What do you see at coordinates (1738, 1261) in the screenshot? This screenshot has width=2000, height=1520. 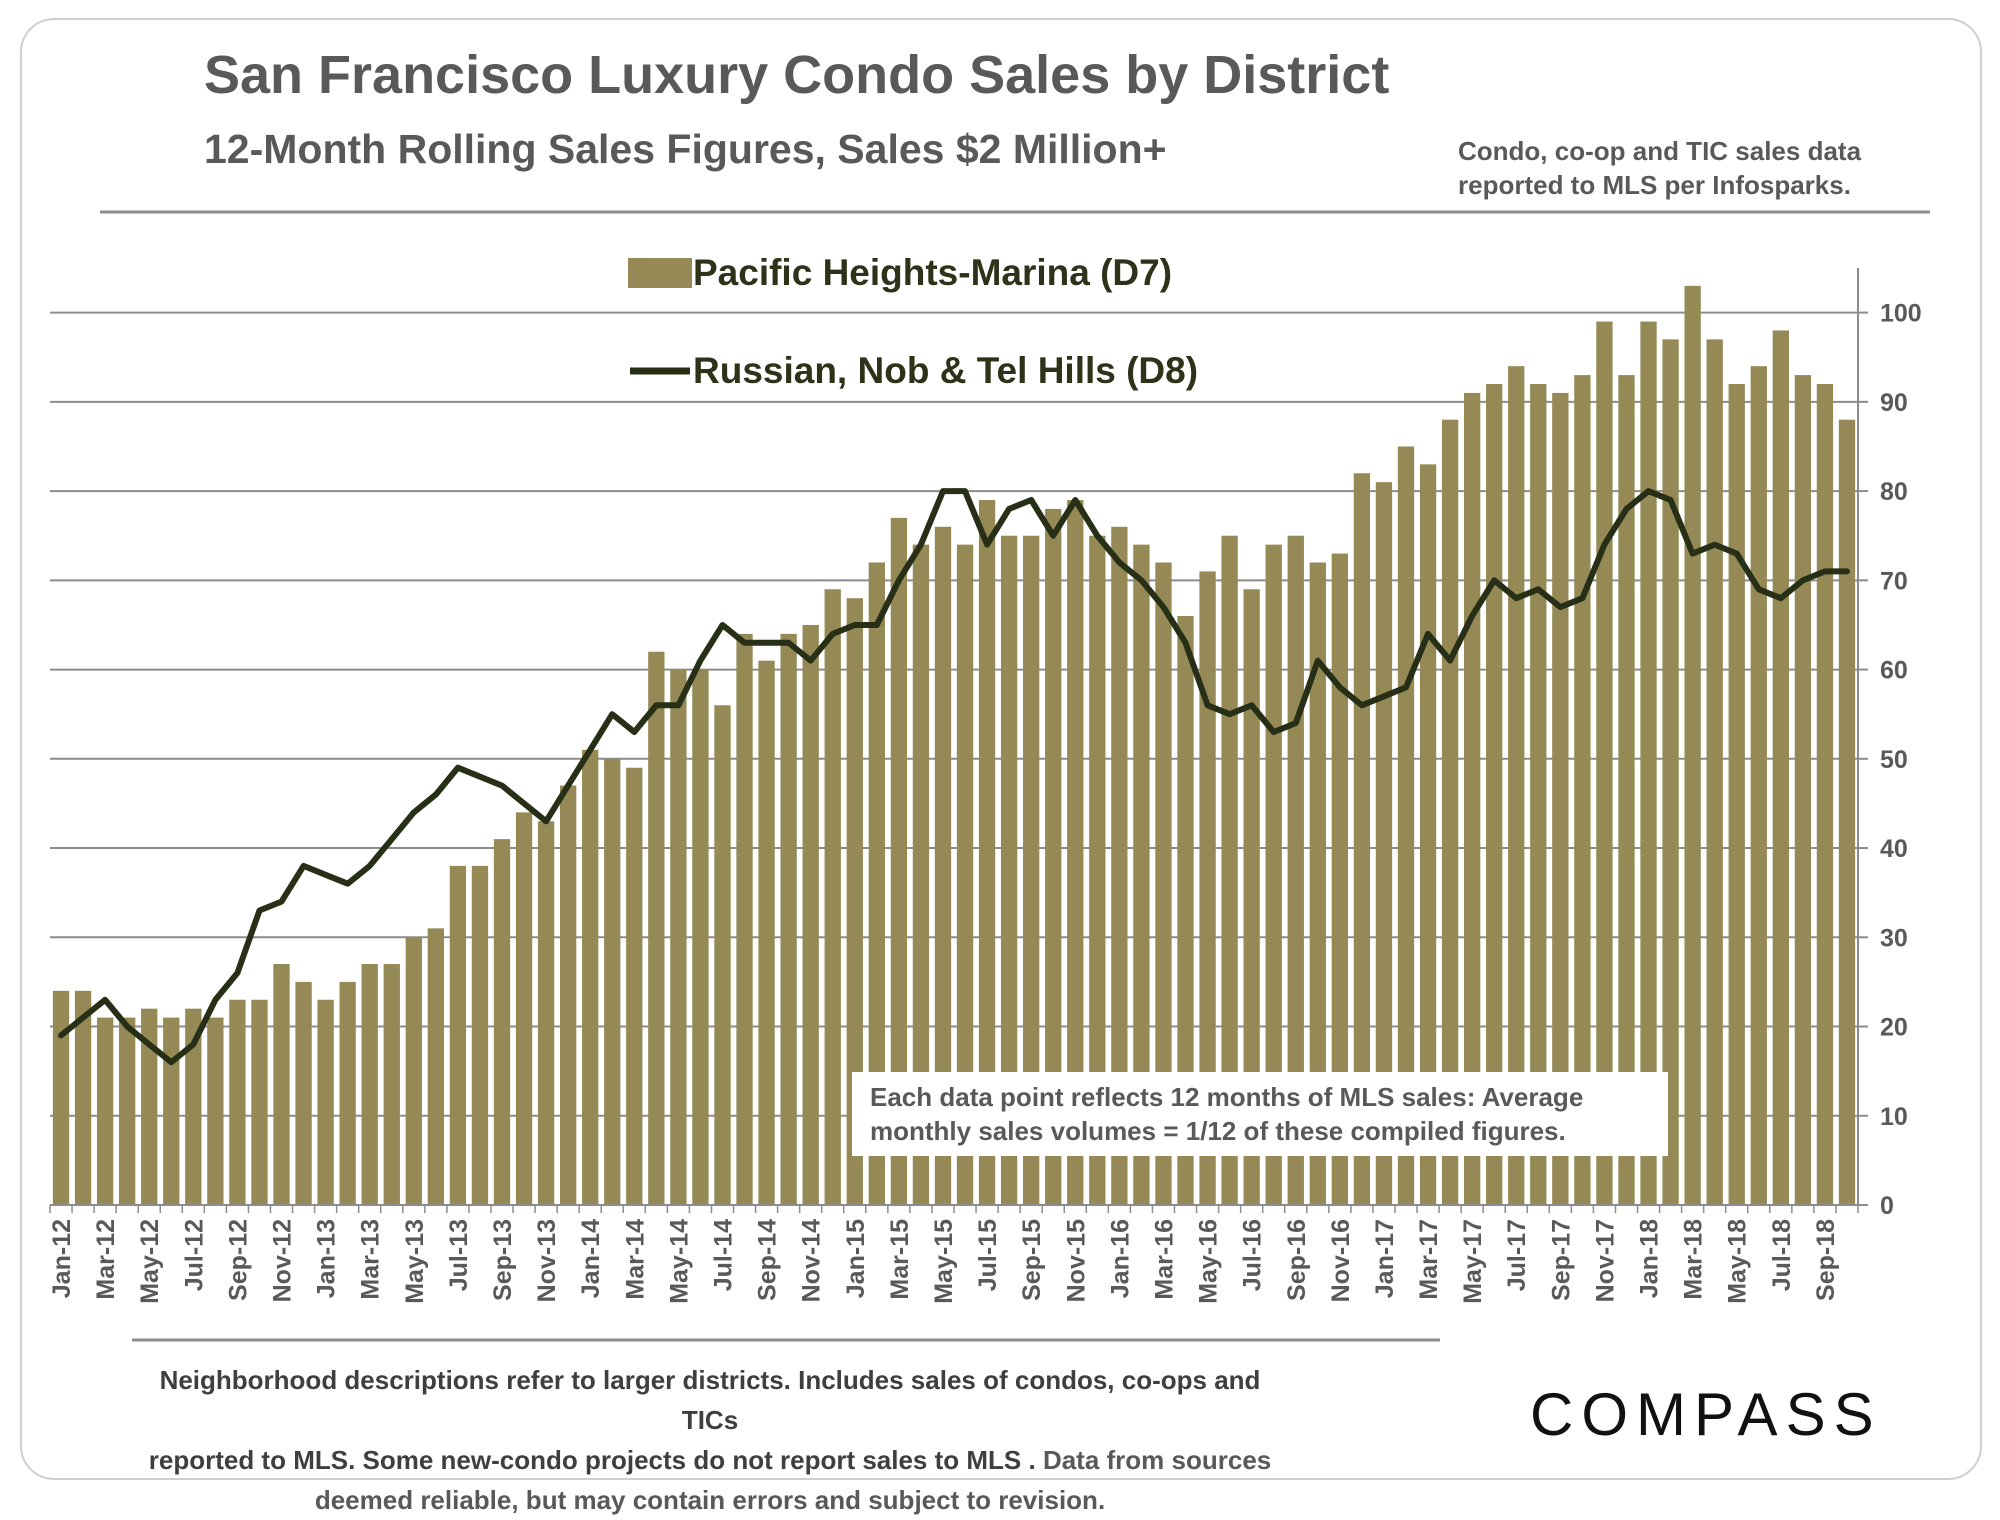 I see `x-tick-label-May-18: May-18` at bounding box center [1738, 1261].